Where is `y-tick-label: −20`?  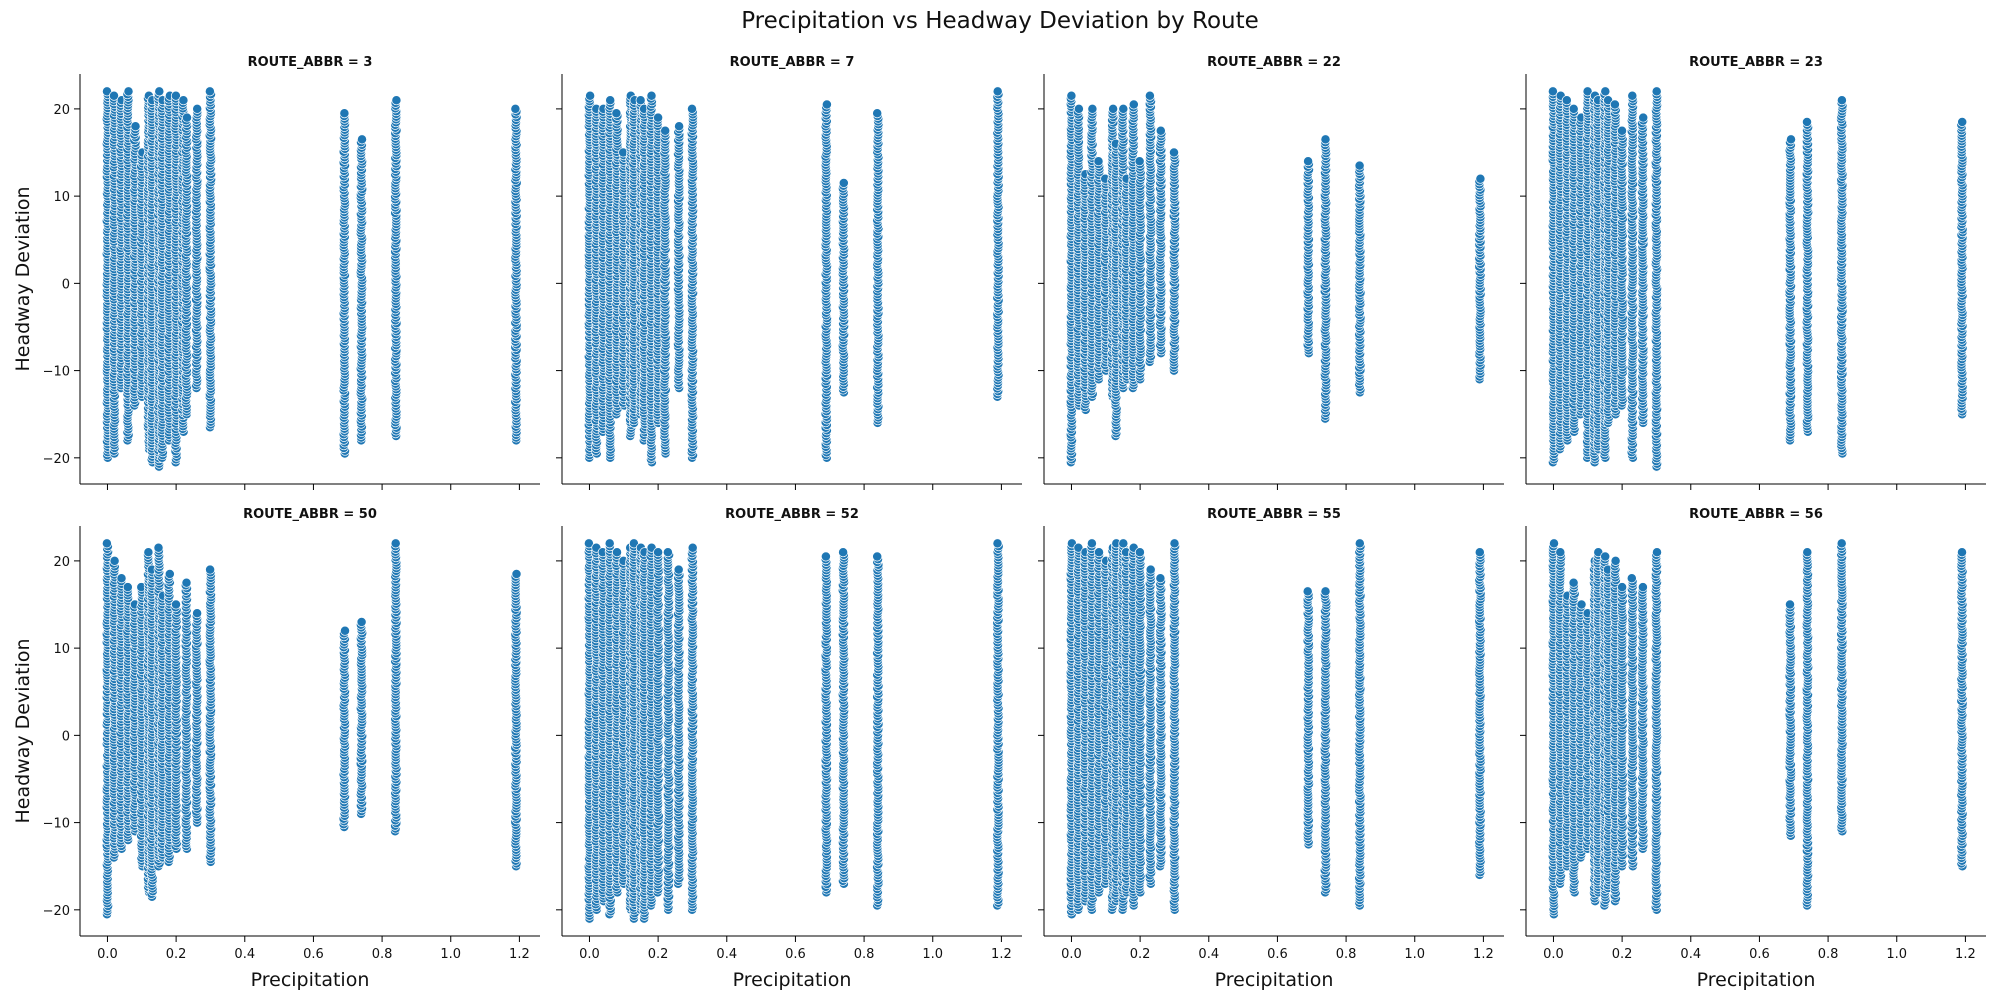
y-tick-label: −20 is located at coordinates (56, 459).